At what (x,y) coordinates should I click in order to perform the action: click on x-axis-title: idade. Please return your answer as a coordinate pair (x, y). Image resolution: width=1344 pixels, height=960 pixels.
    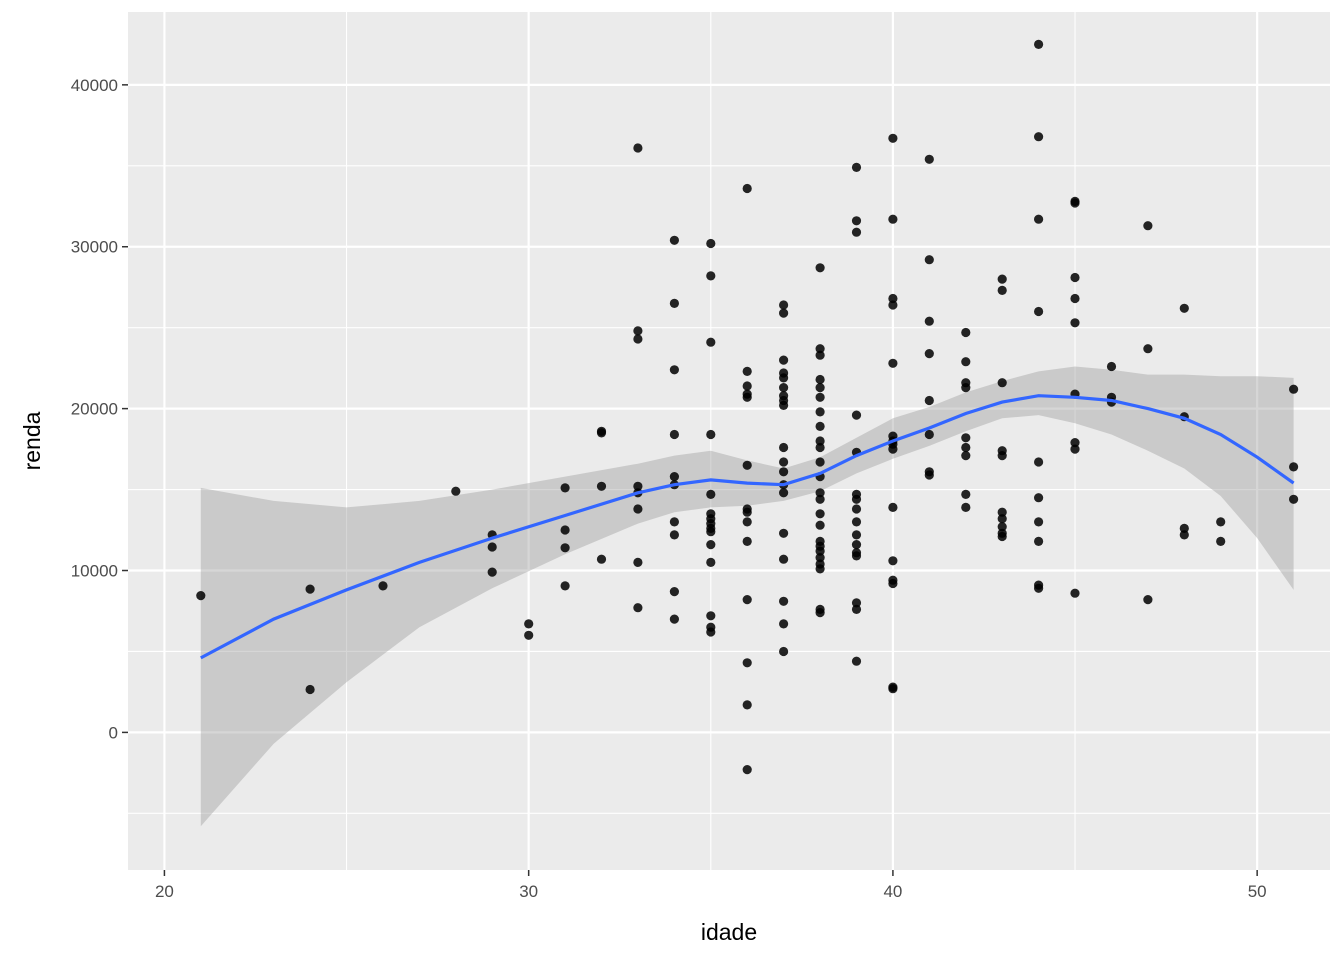
    Looking at the image, I should click on (729, 932).